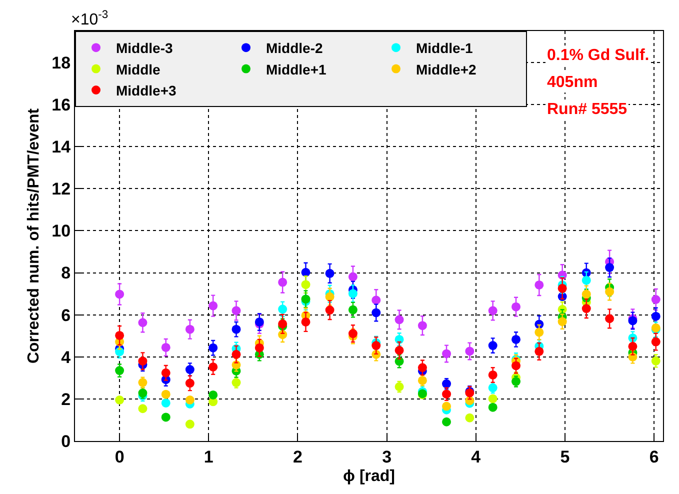 The image size is (679, 494). I want to click on x-tick-label: 2, so click(297, 456).